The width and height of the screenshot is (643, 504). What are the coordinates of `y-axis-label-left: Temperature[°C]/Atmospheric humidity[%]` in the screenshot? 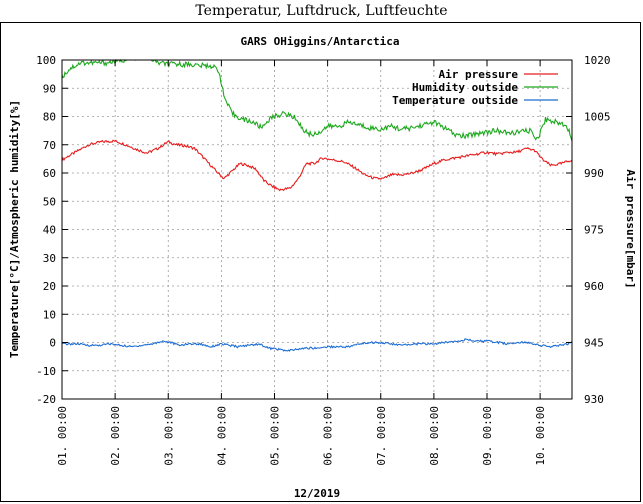 It's located at (14, 229).